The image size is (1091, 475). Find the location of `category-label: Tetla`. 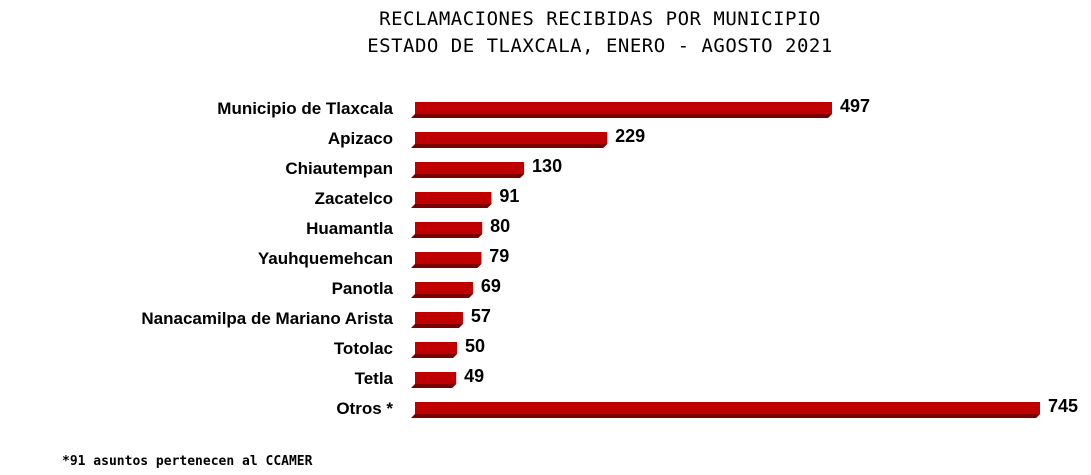

category-label: Tetla is located at coordinates (374, 378).